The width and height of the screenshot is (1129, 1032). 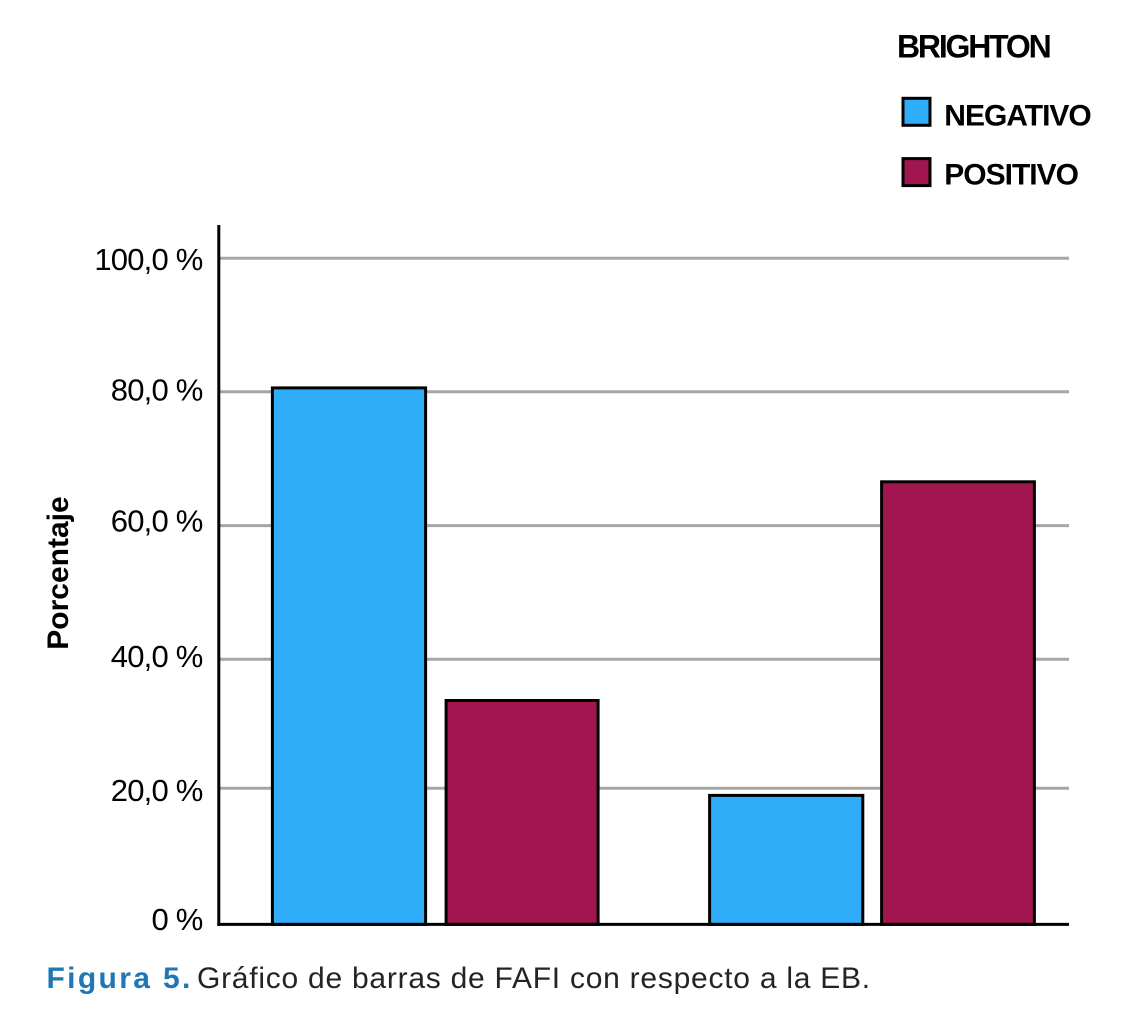 What do you see at coordinates (148, 259) in the screenshot?
I see `svg-text: 100,0 %` at bounding box center [148, 259].